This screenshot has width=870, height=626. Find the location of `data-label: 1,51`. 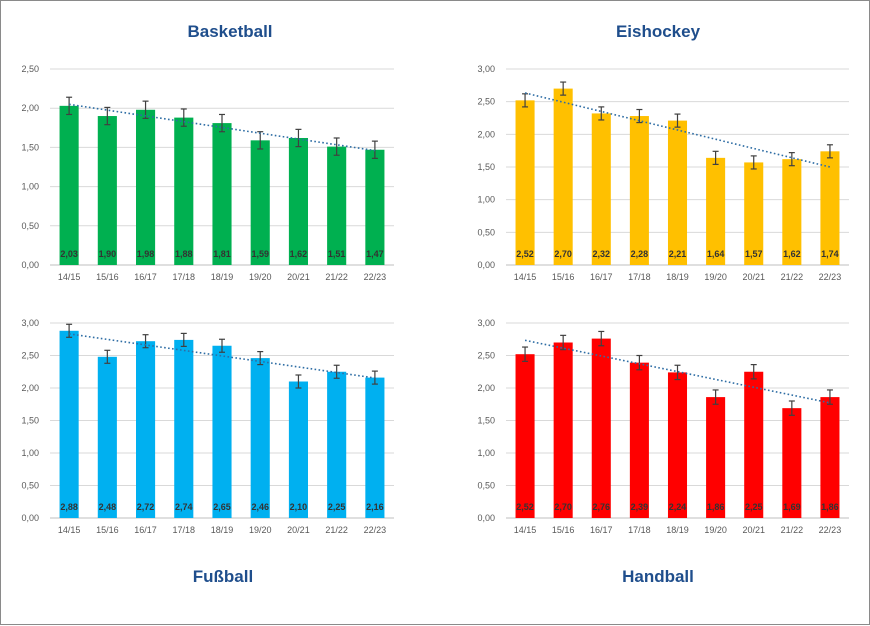

data-label: 1,51 is located at coordinates (337, 254).